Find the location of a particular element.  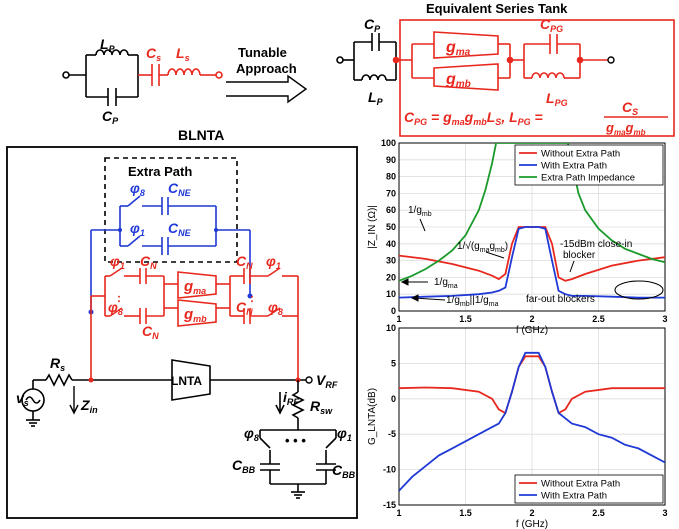

approach-label: Approach is located at coordinates (266, 68).